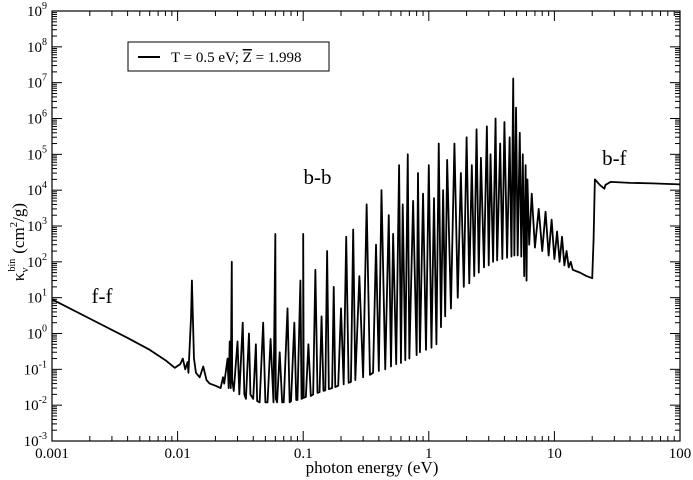  I want to click on y-axis-subscript: ν, so click(25, 270).